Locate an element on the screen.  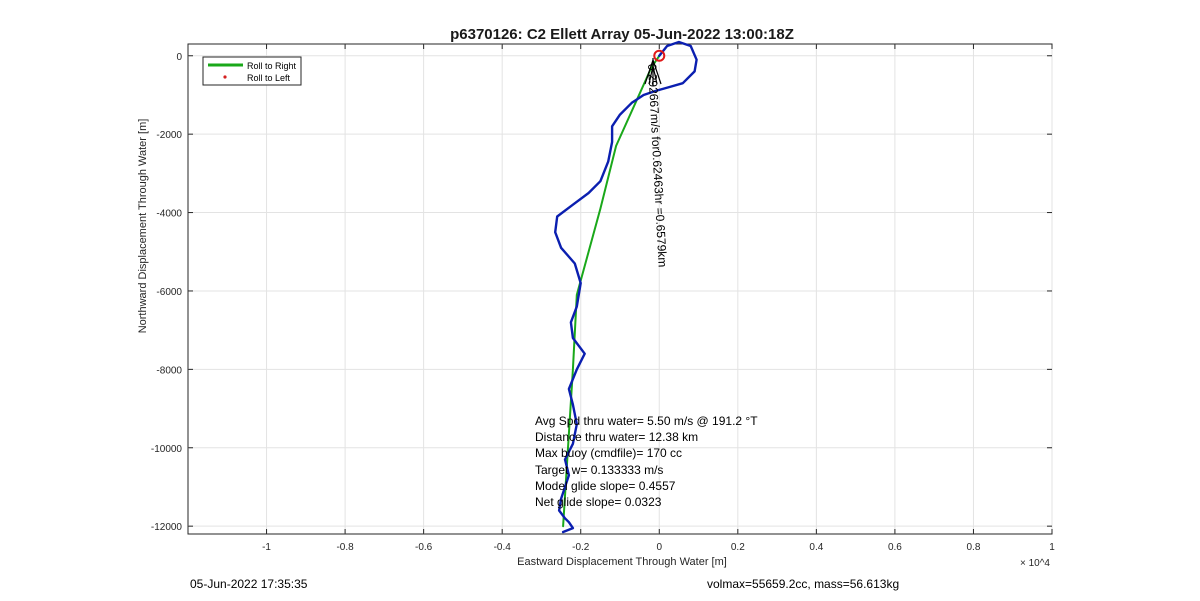
y-tick-label: -12000 is located at coordinates (167, 527).